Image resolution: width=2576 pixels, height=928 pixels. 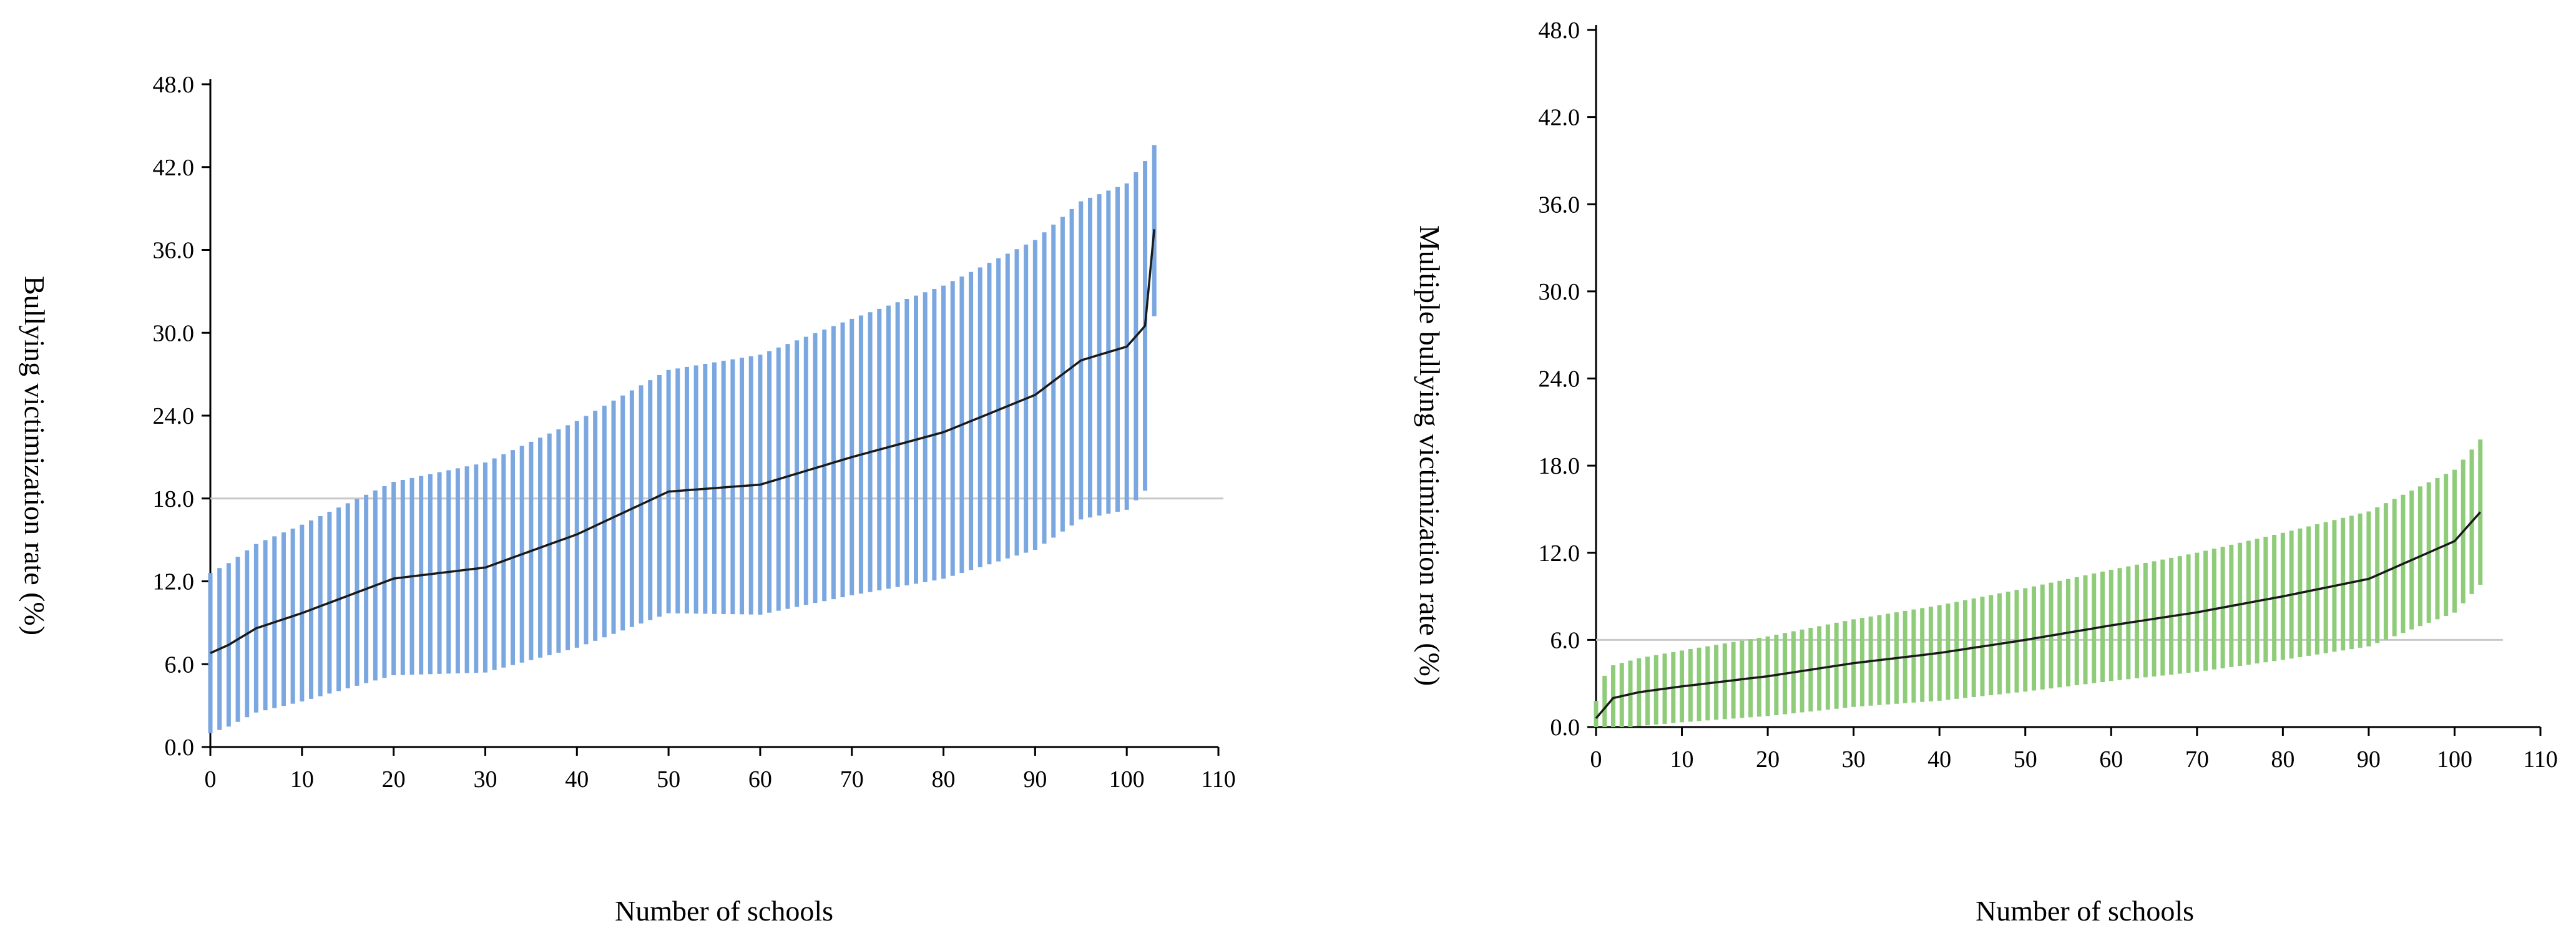 I want to click on rate-line, so click(x=2038, y=615).